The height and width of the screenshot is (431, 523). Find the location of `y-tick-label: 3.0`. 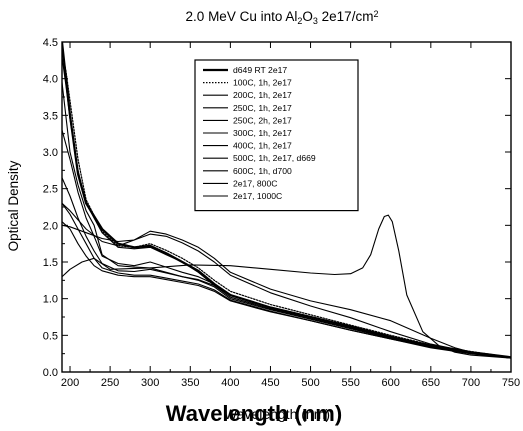

y-tick-label: 3.0 is located at coordinates (50, 153).